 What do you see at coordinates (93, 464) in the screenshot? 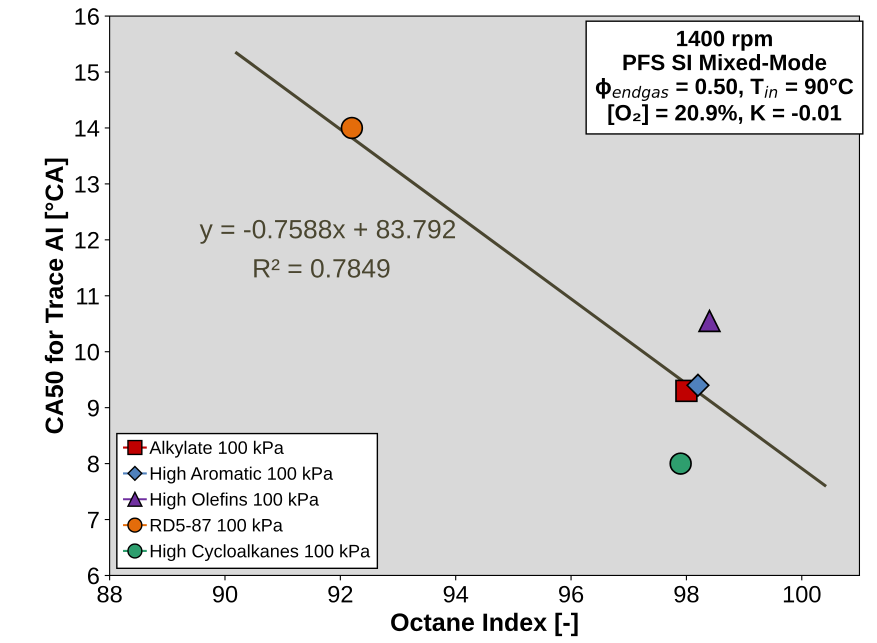
I see `y-tick-label: 8` at bounding box center [93, 464].